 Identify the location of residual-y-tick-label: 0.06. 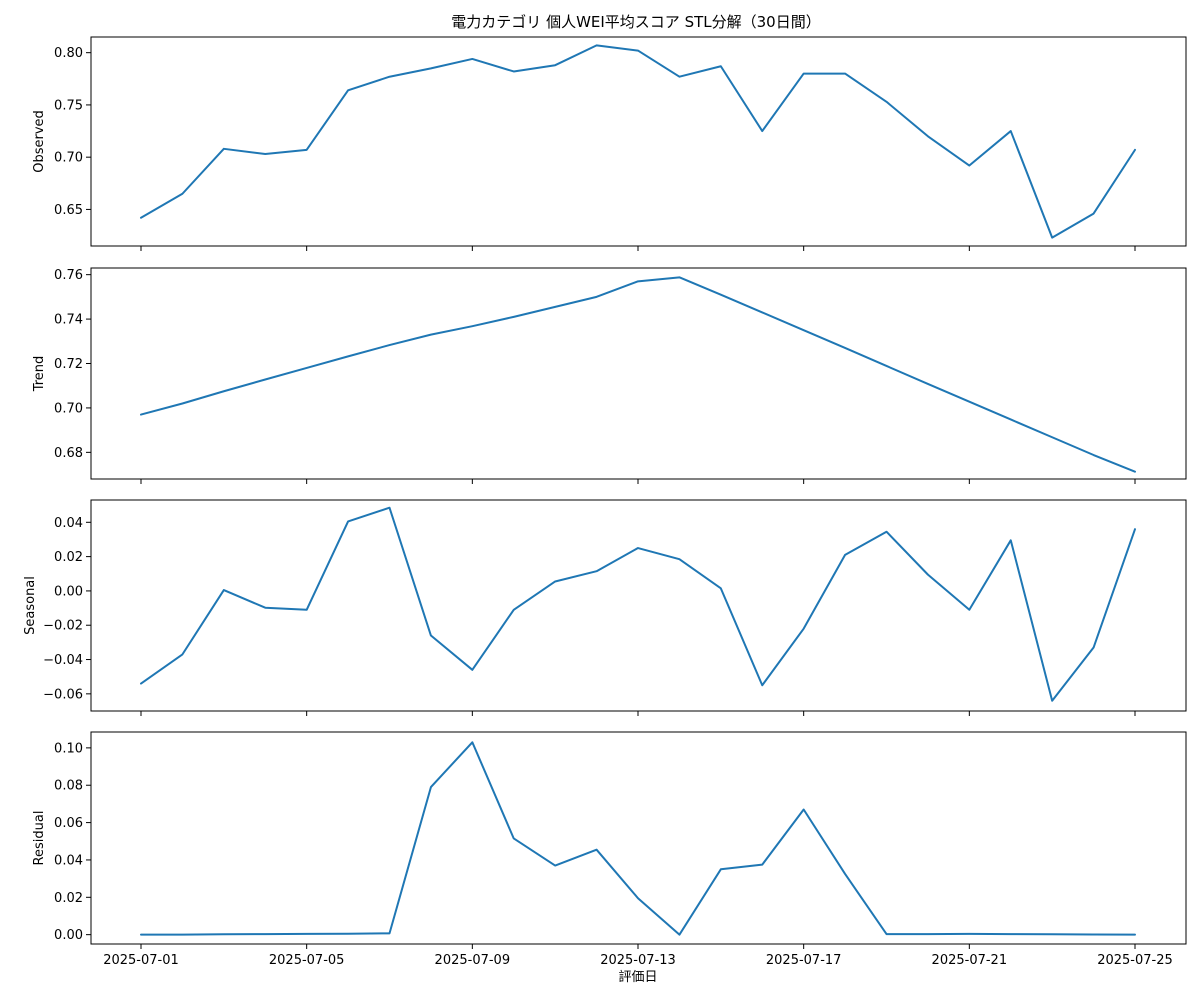
(68, 823).